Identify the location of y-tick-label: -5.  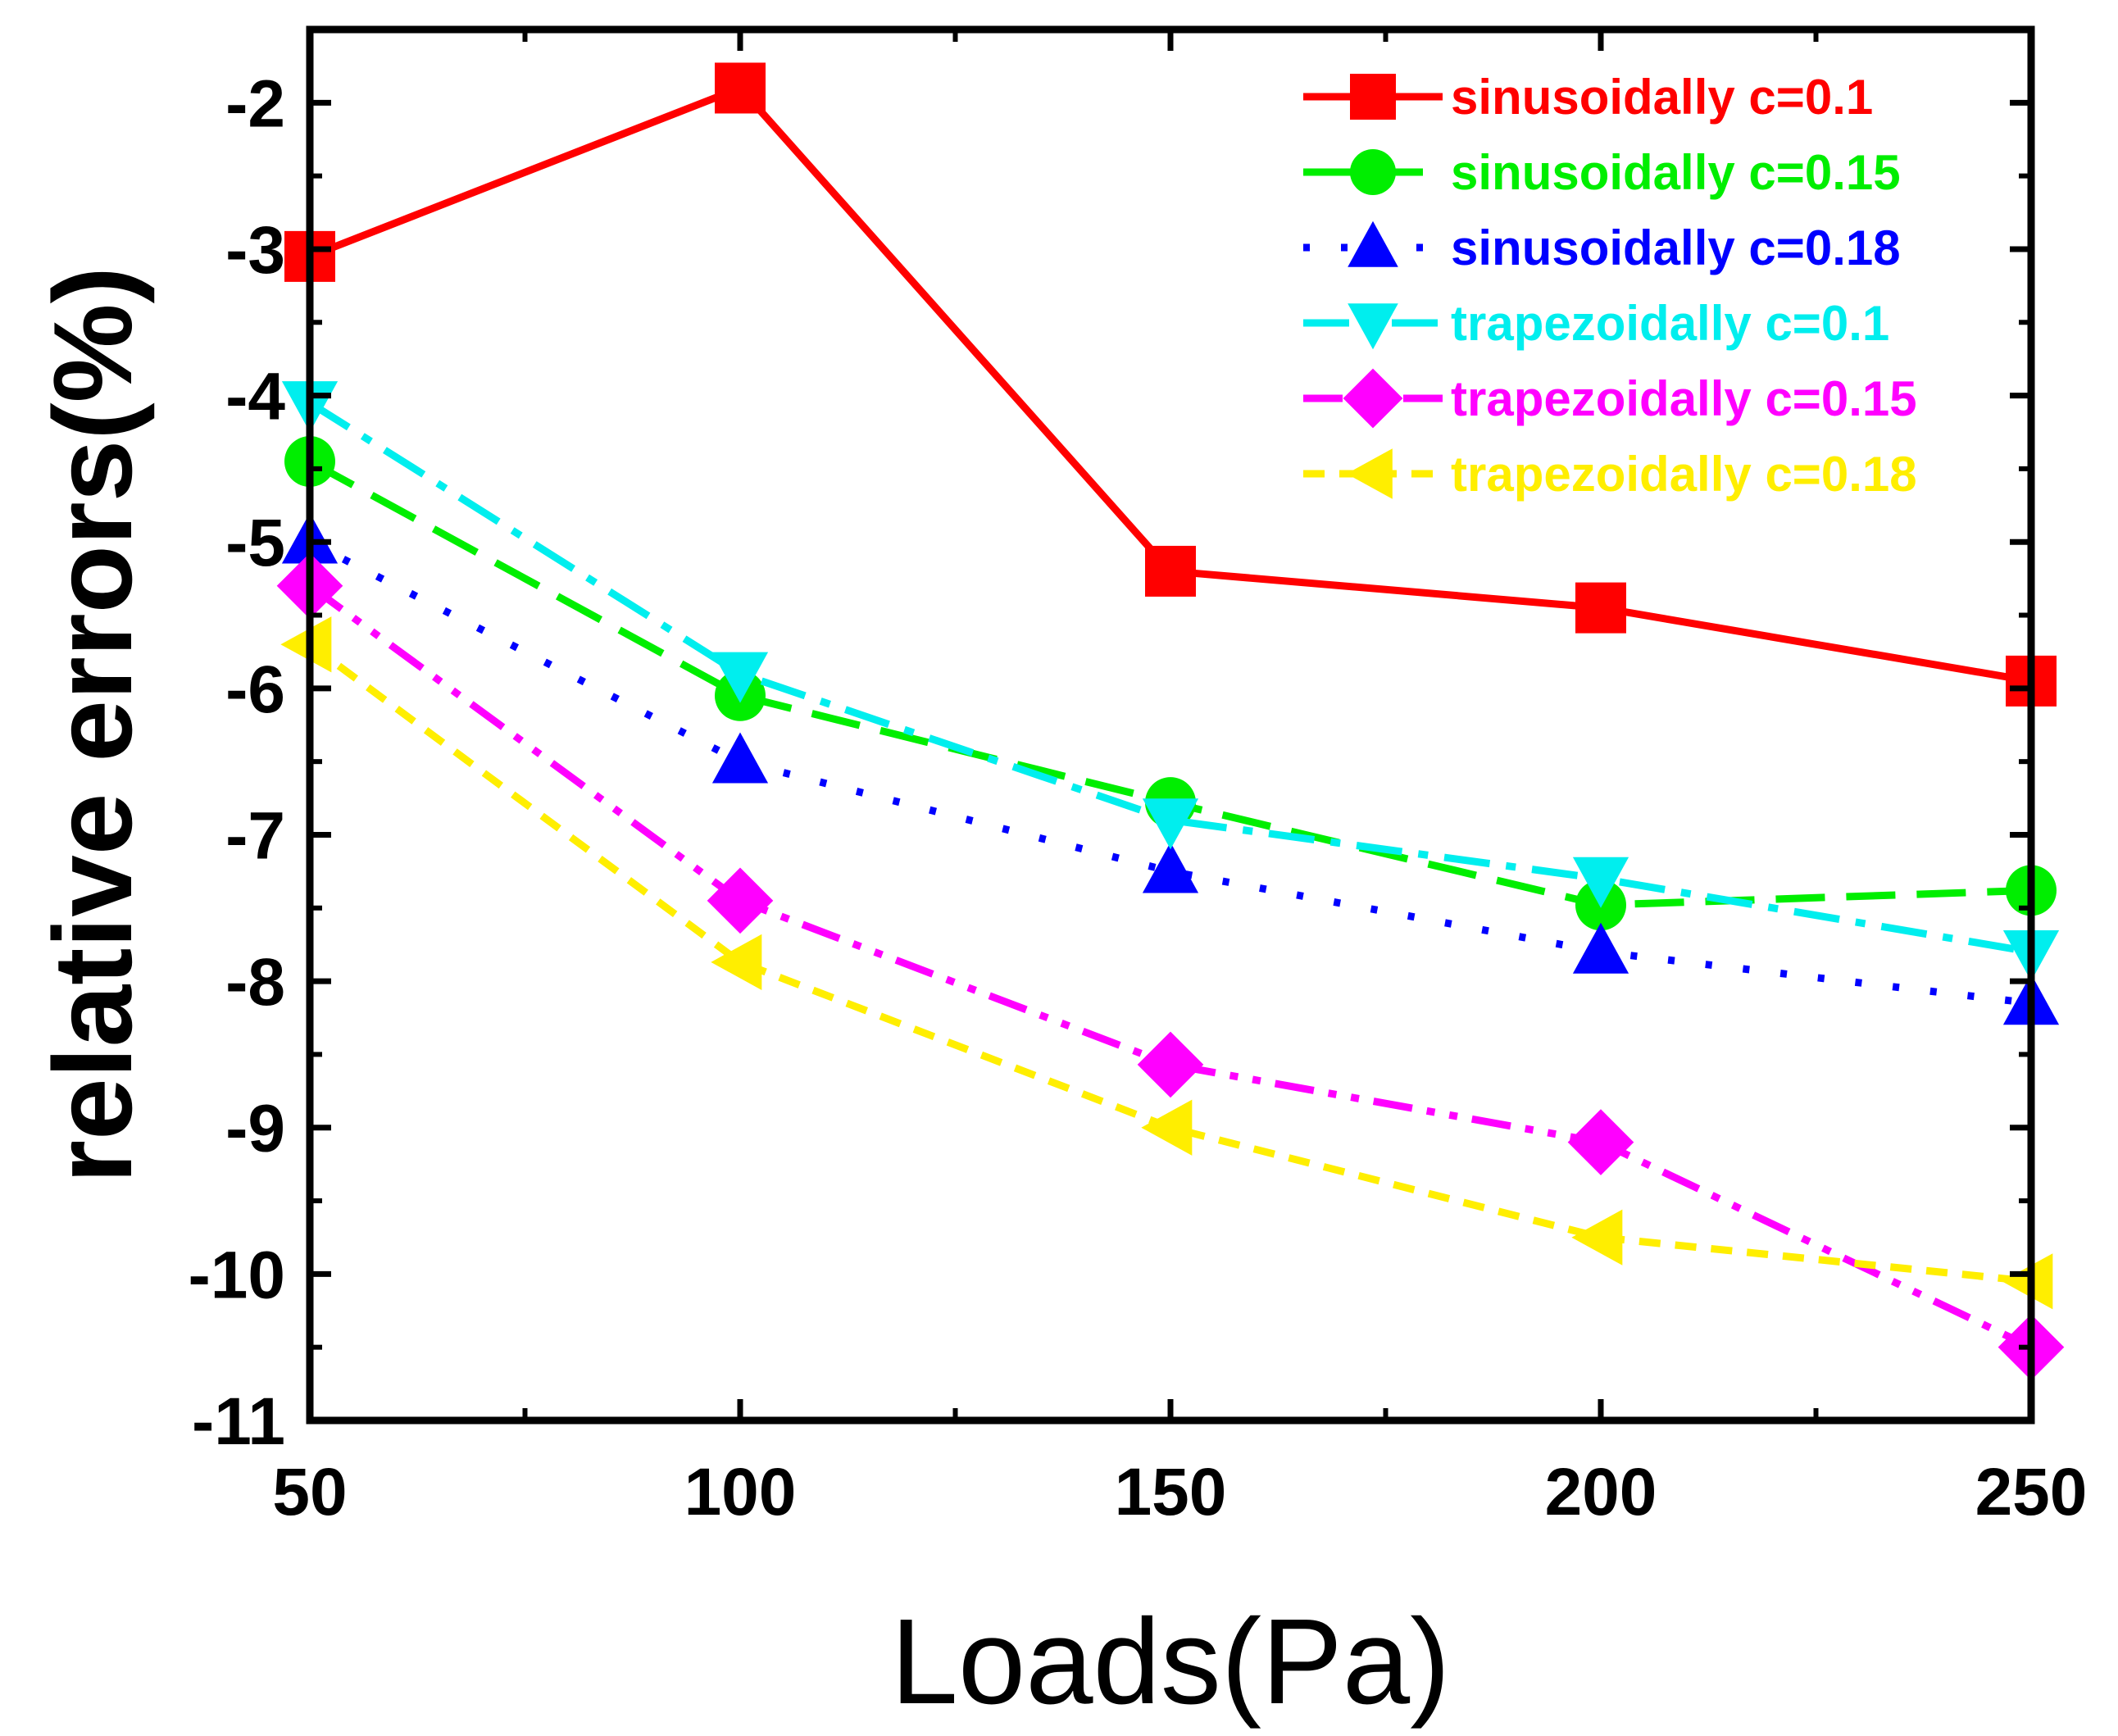
(255, 543).